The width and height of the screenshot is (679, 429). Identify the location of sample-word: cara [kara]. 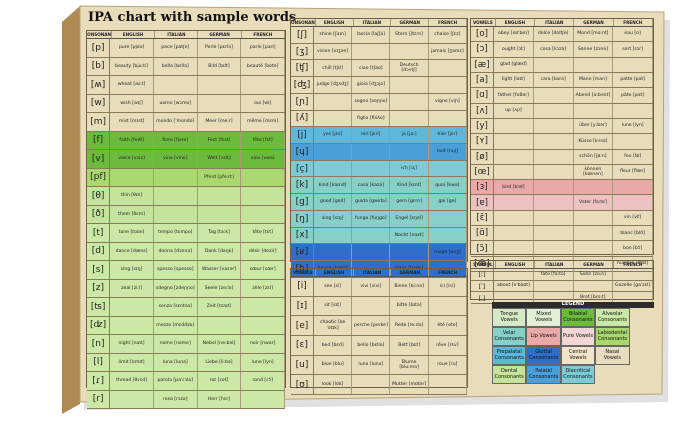
(554, 80).